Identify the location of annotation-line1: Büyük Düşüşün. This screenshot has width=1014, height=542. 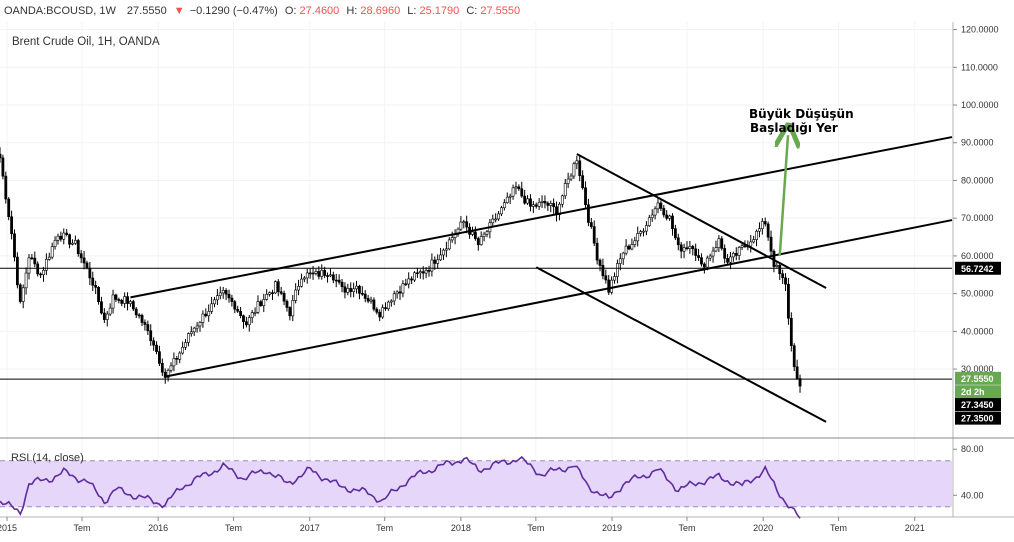
(801, 114).